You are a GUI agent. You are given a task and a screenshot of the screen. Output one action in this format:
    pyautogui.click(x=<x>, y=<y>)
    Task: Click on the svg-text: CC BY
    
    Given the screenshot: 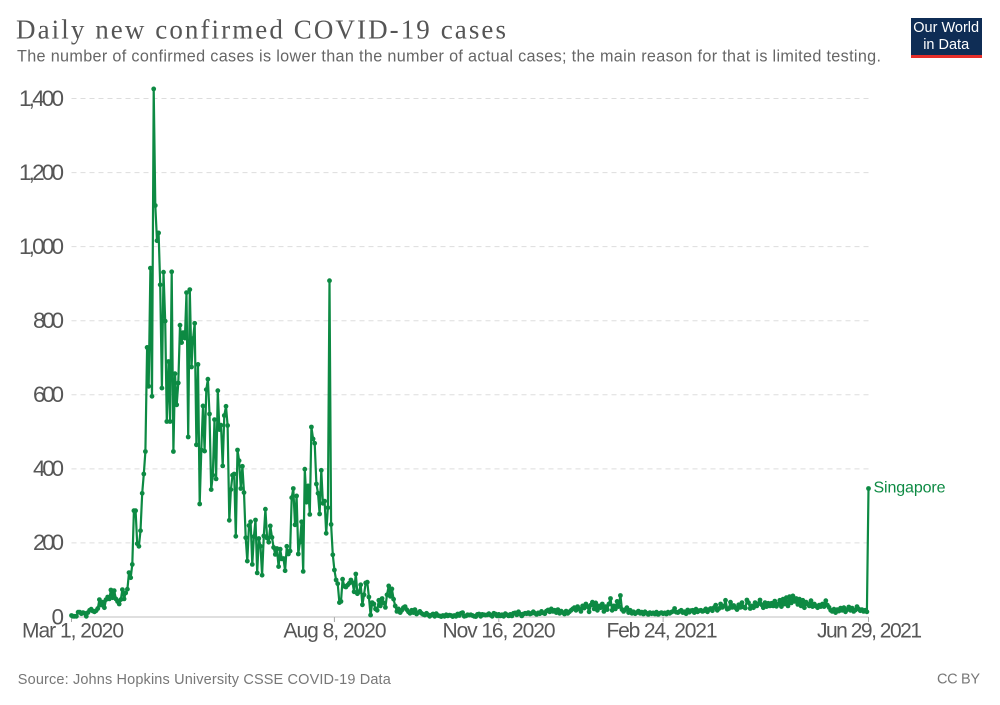 What is the action you would take?
    pyautogui.click(x=958, y=680)
    